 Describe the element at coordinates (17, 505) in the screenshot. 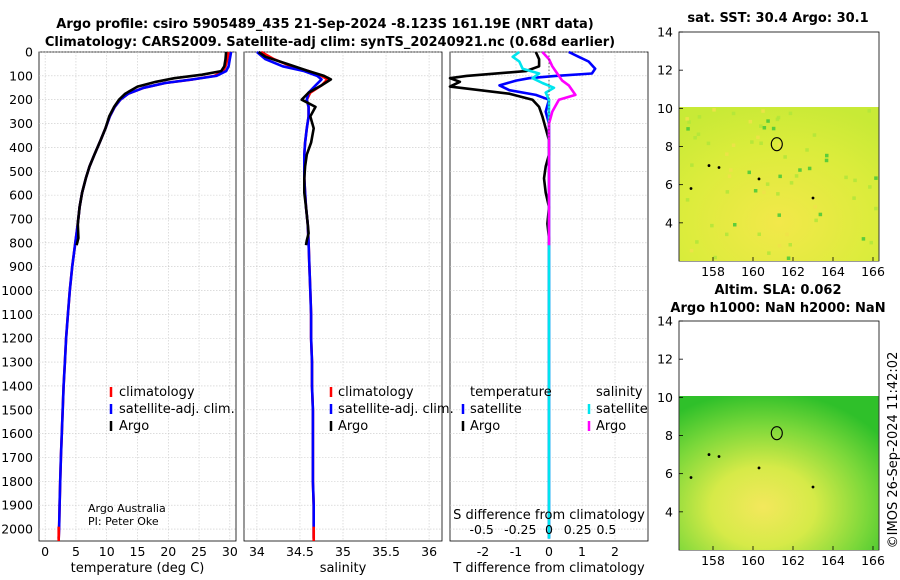

I see `depth-tick-label: 1900` at that location.